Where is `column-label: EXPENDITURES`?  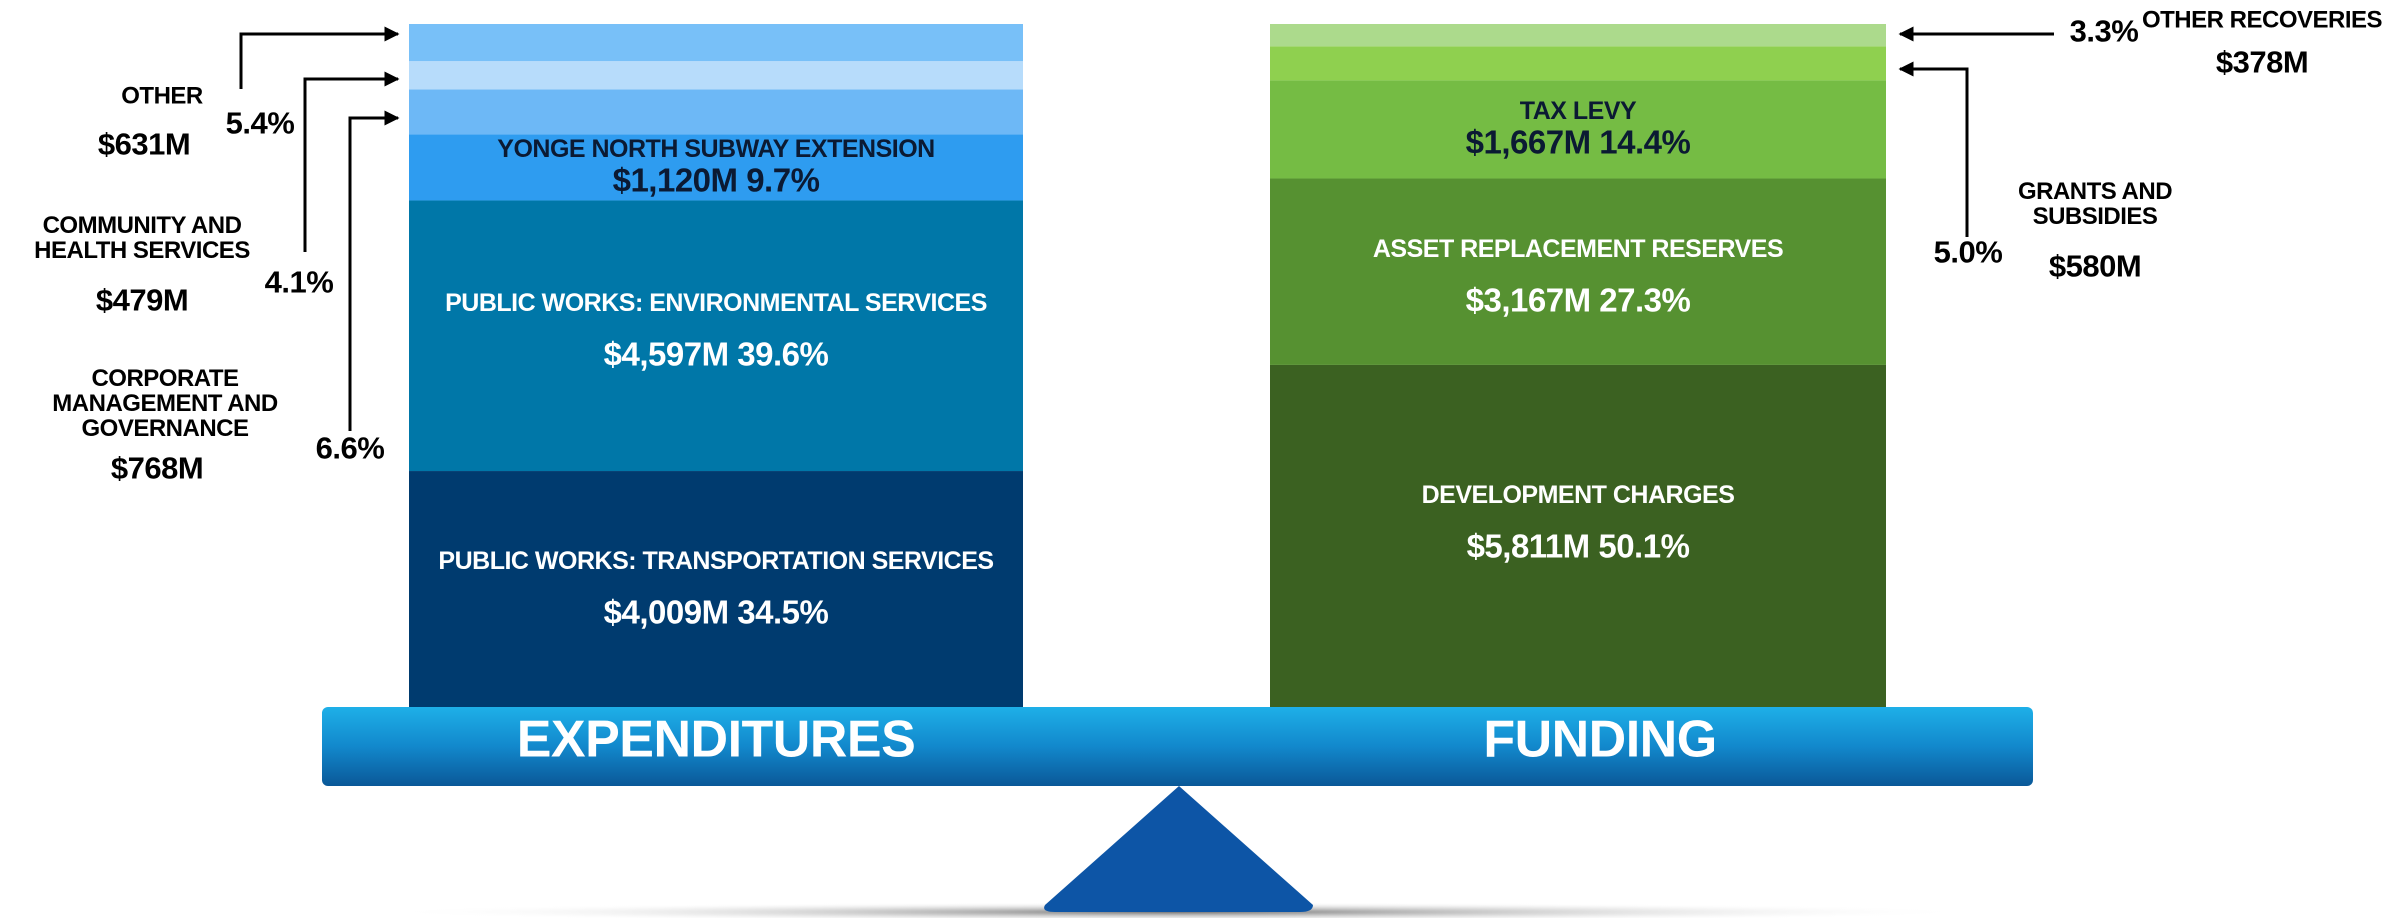
column-label: EXPENDITURES is located at coordinates (716, 739).